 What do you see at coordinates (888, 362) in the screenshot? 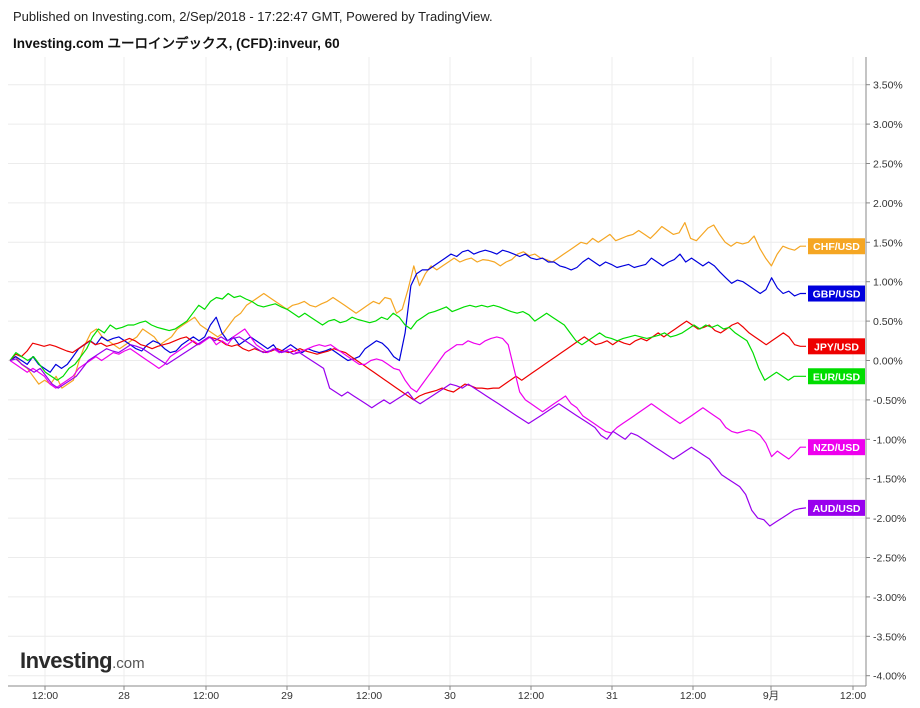
I see `y-tick-label: 0.00%` at bounding box center [888, 362].